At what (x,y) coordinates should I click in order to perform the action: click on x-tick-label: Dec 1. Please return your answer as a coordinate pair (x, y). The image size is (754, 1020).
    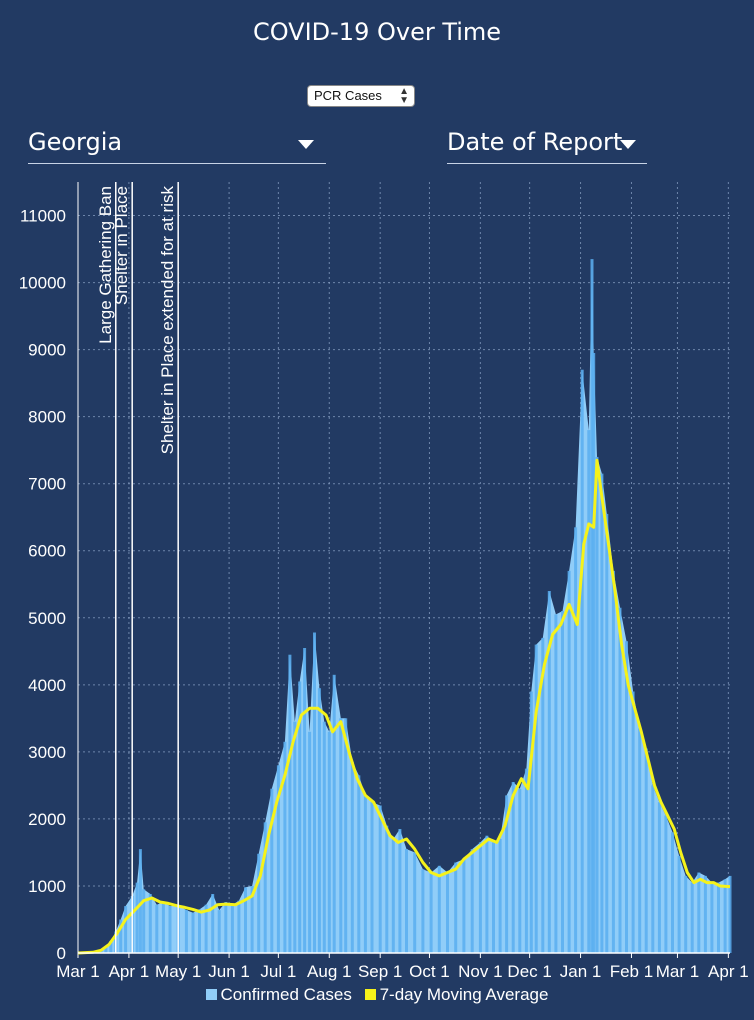
    Looking at the image, I should click on (529, 971).